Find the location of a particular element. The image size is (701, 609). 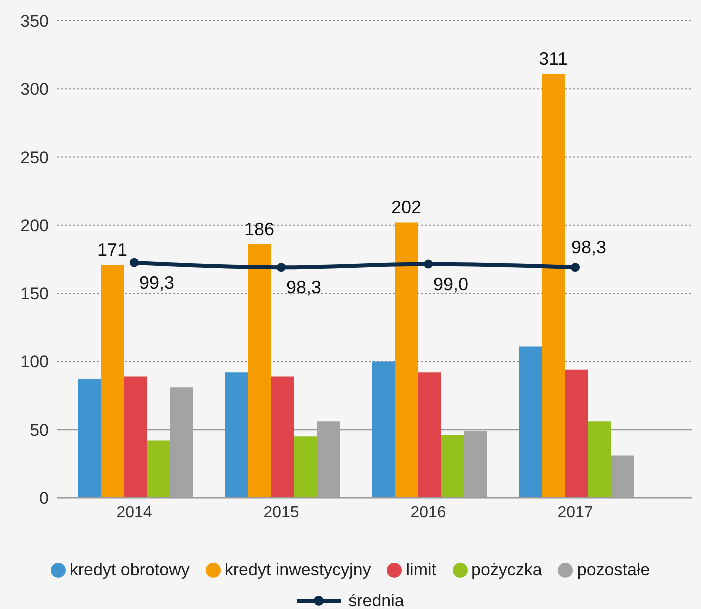

y-tick-label: 200 is located at coordinates (34, 226).